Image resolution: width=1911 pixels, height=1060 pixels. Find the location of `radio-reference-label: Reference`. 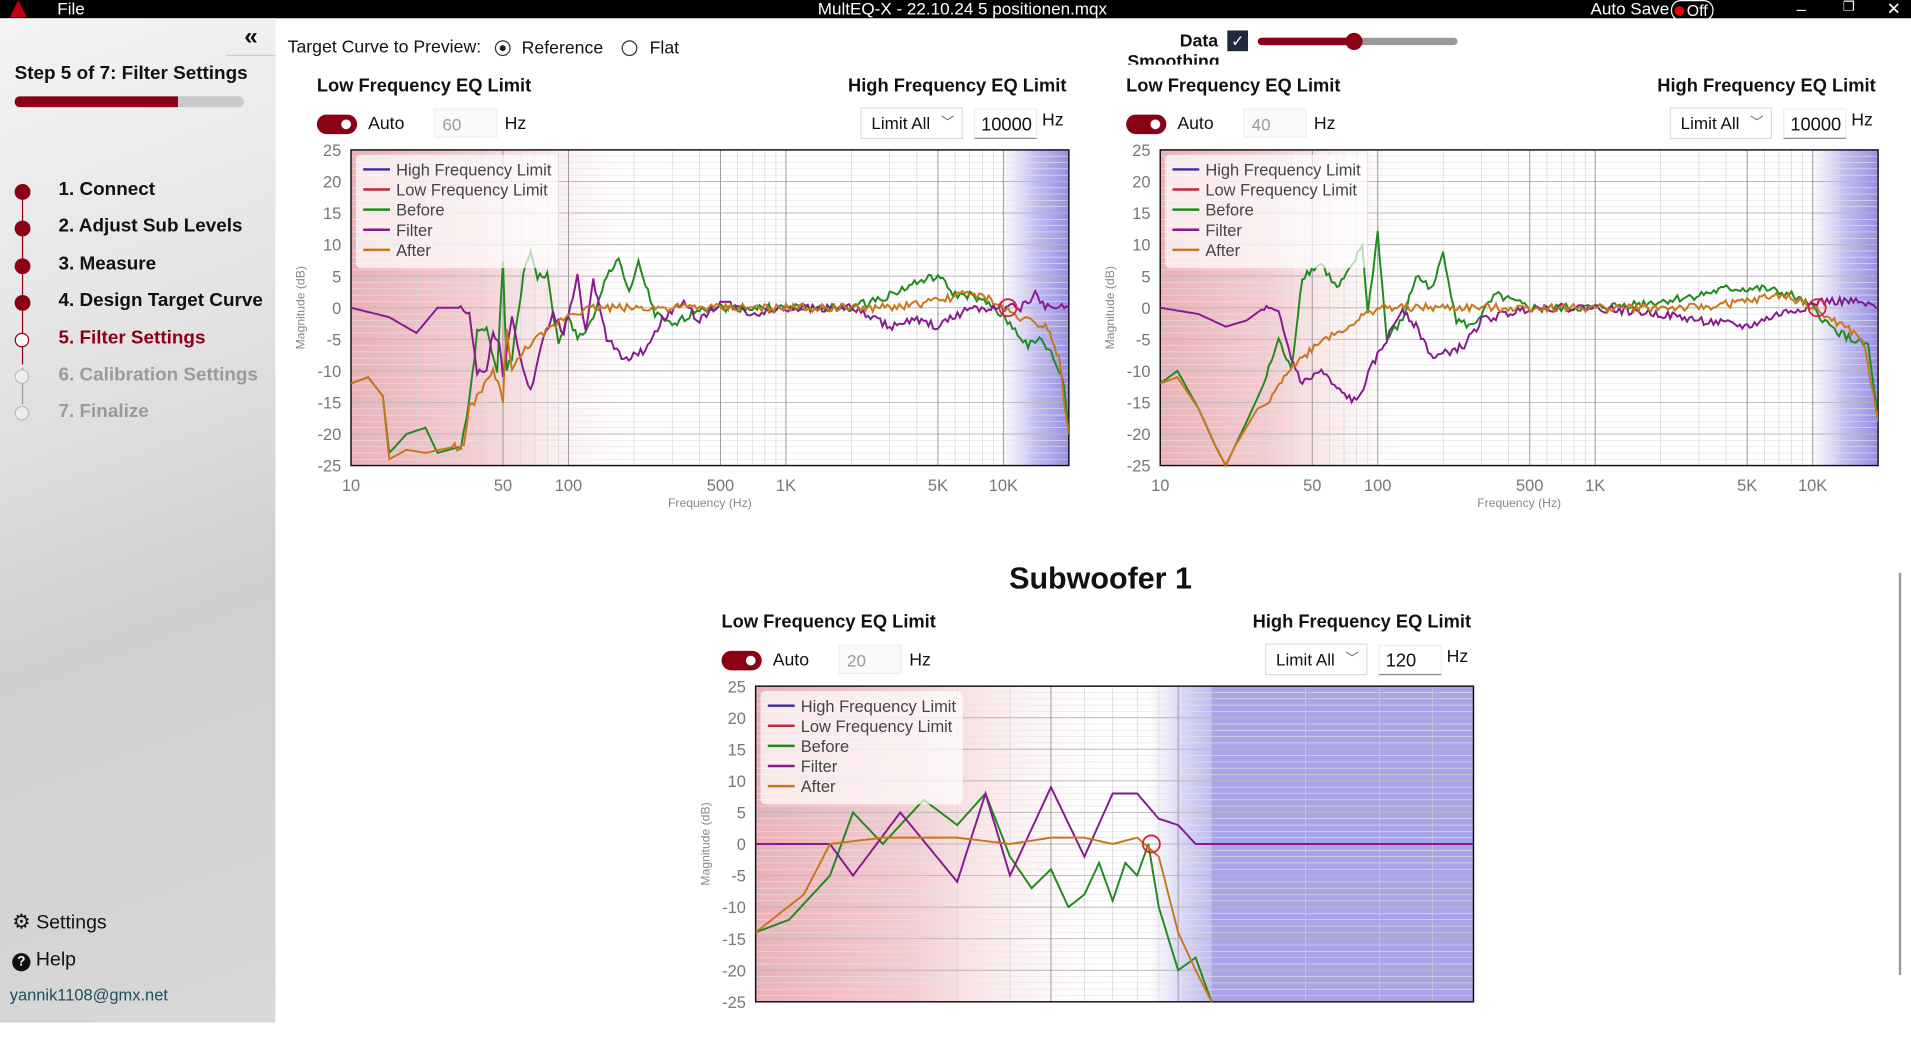

radio-reference-label: Reference is located at coordinates (562, 49).